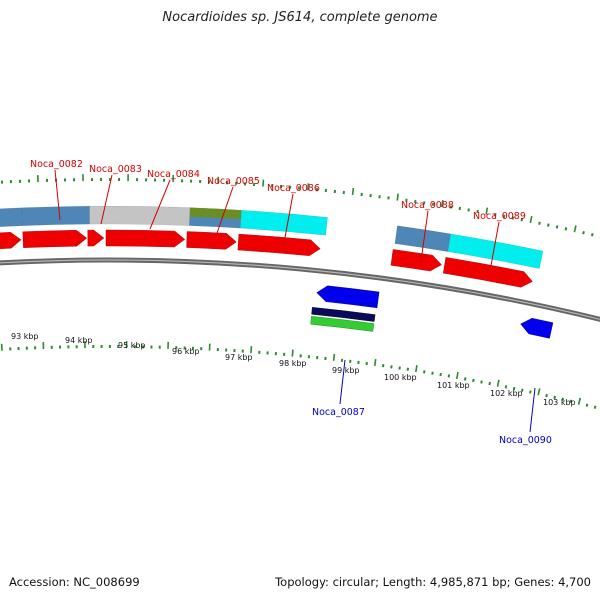 The width and height of the screenshot is (600, 600). Describe the element at coordinates (453, 385) in the screenshot. I see `scale-label: 101 kbp` at that location.